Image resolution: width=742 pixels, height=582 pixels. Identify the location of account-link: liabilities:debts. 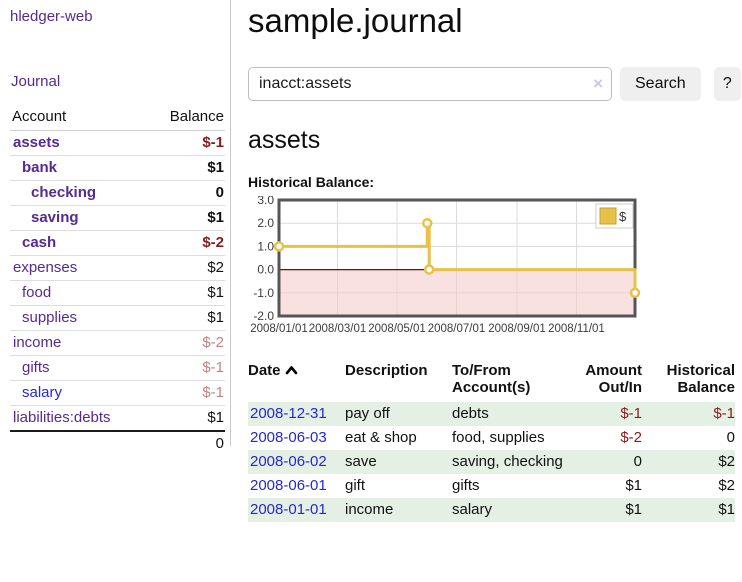
(62, 417).